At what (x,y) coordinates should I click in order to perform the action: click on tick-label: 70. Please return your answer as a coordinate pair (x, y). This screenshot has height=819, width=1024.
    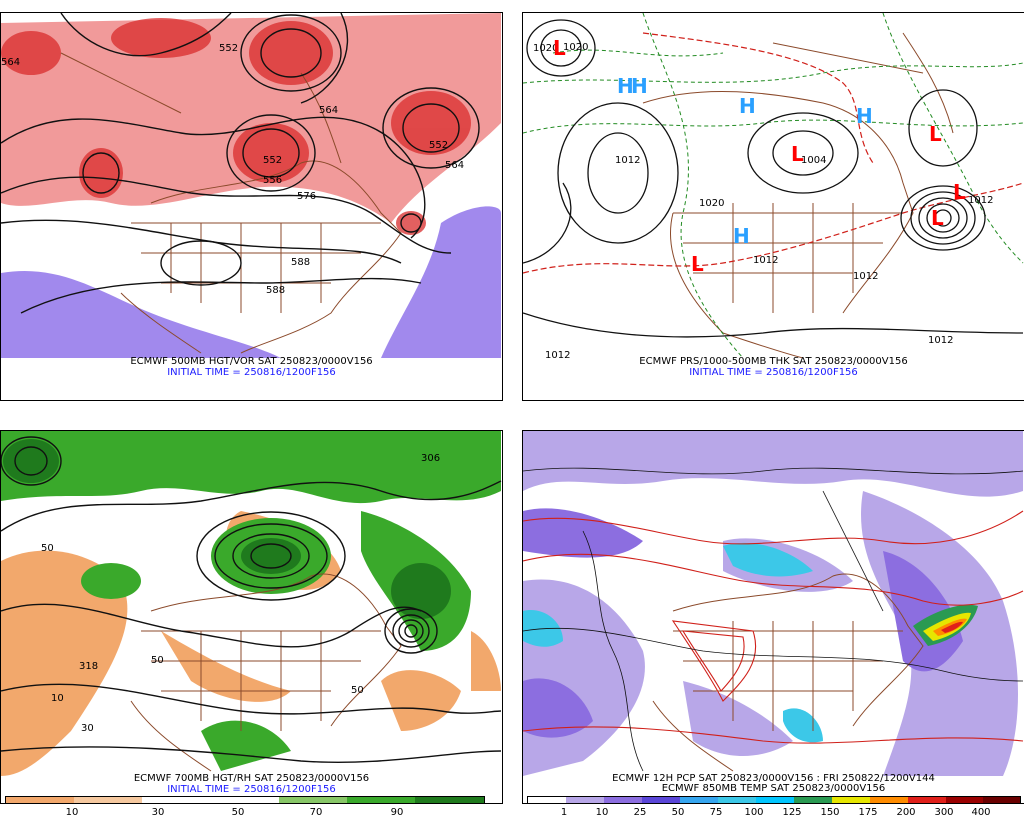
    Looking at the image, I should click on (316, 812).